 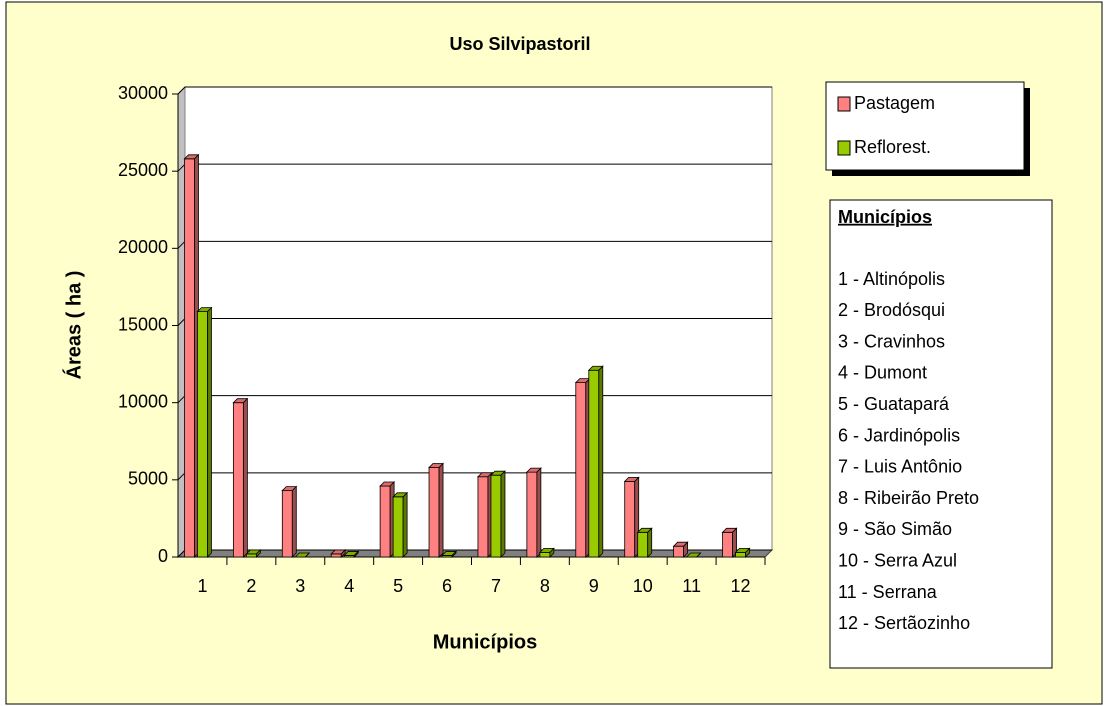 What do you see at coordinates (891, 279) in the screenshot?
I see `key-item: 1 - Altinópolis` at bounding box center [891, 279].